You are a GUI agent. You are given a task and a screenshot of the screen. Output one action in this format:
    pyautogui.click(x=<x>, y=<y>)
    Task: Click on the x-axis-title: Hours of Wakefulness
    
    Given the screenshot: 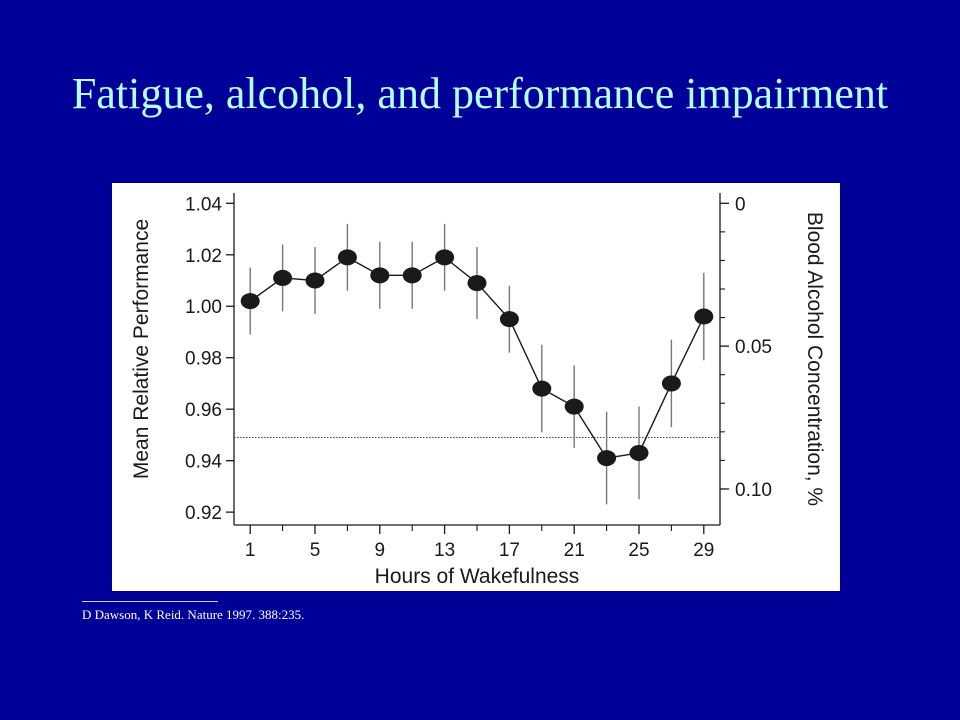 What is the action you would take?
    pyautogui.click(x=477, y=576)
    